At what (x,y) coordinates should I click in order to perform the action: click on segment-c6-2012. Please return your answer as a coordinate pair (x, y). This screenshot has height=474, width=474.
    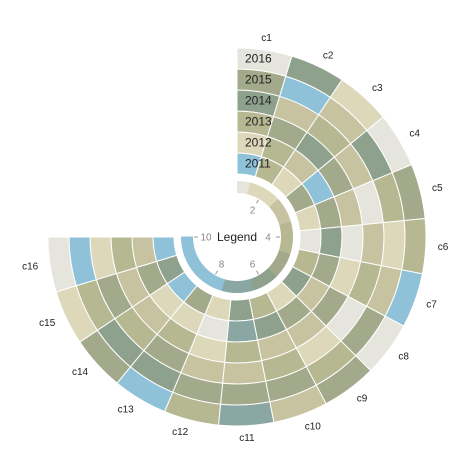
    Looking at the image, I should click on (330, 242).